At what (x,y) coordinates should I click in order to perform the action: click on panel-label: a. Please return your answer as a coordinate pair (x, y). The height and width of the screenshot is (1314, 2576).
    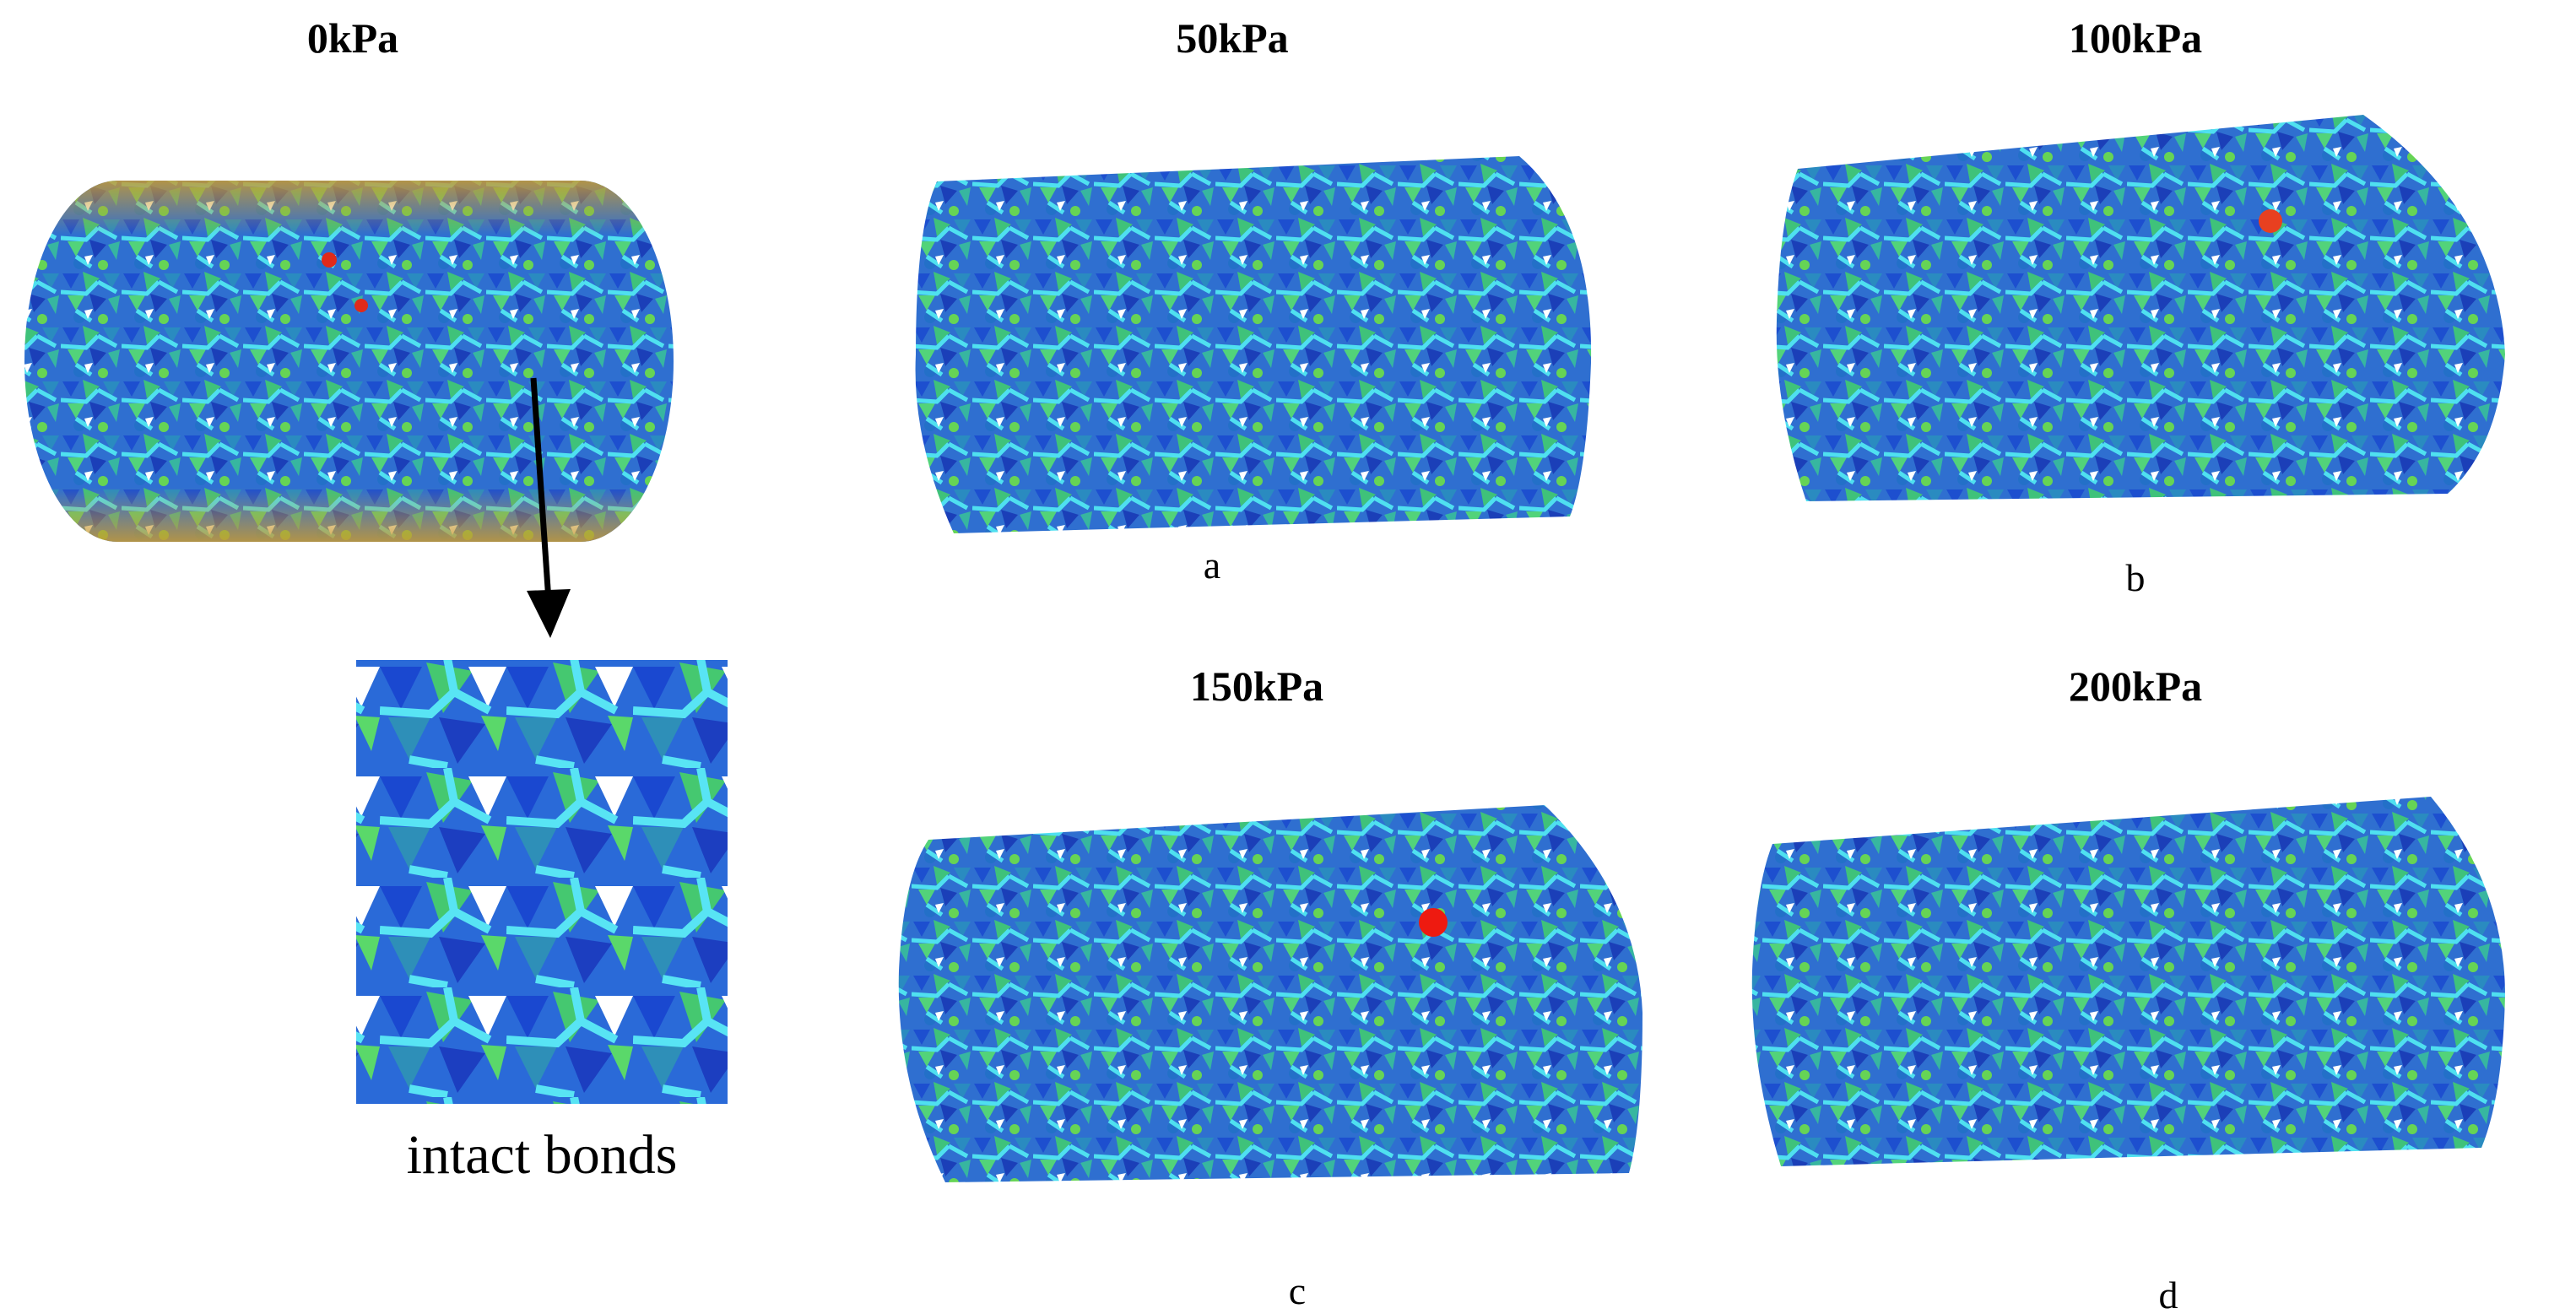
    Looking at the image, I should click on (1212, 565).